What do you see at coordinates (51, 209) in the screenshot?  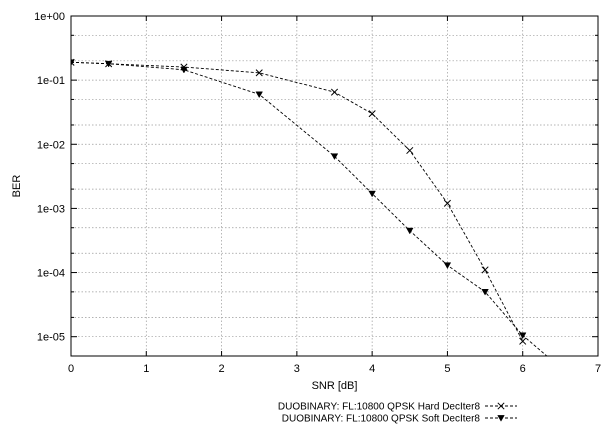 I see `y-tick-label: 1e-03` at bounding box center [51, 209].